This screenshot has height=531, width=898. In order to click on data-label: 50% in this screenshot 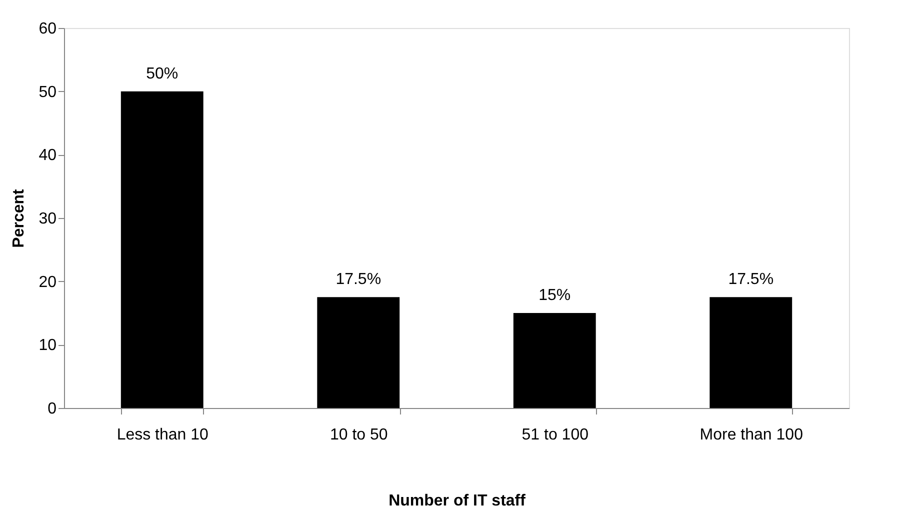, I will do `click(162, 73)`.